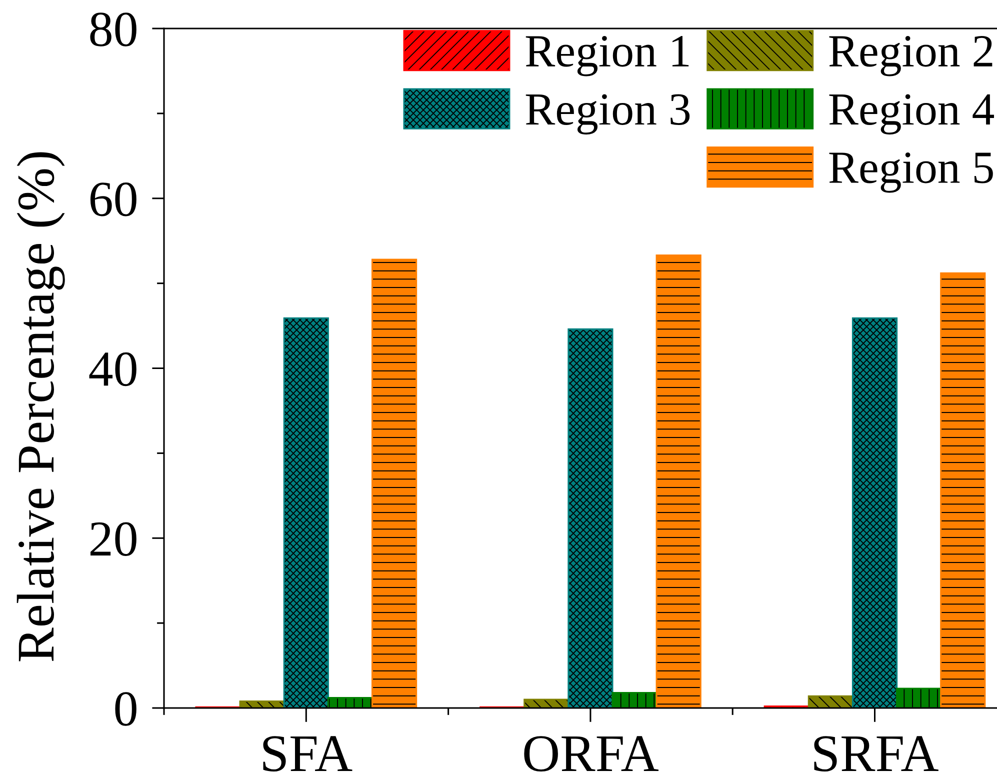 This screenshot has width=997, height=776. I want to click on legend-label: Region 5, so click(911, 172).